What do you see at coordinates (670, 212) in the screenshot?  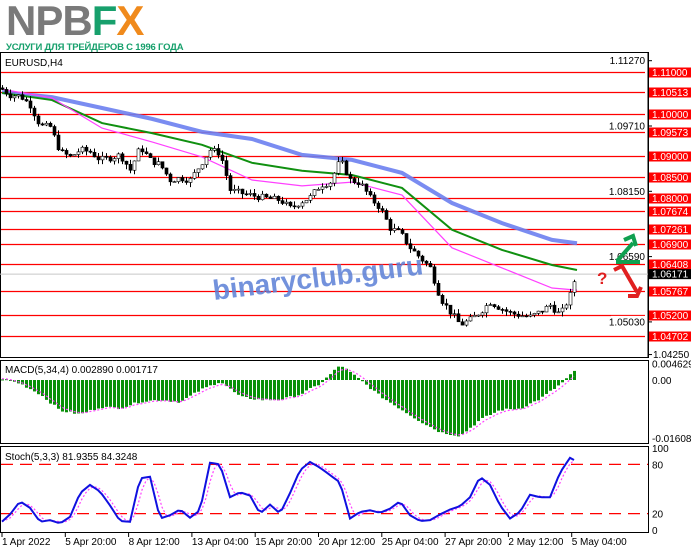 I see `level-label: 1.07674` at bounding box center [670, 212].